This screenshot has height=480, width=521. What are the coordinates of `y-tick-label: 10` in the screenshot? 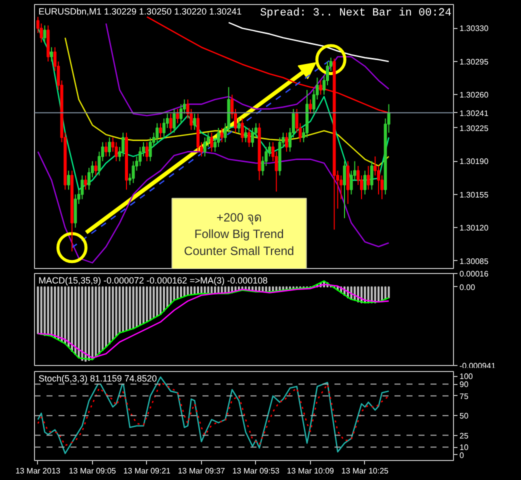 It's located at (464, 447).